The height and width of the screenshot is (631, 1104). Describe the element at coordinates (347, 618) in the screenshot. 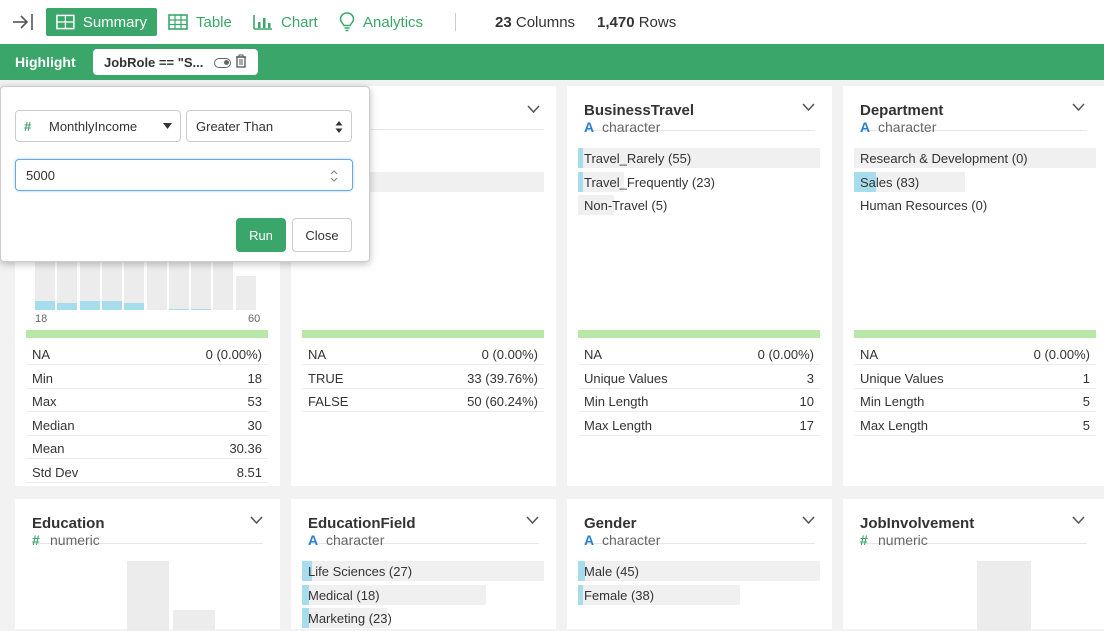

I see `value-bar: Marketing (23)` at that location.